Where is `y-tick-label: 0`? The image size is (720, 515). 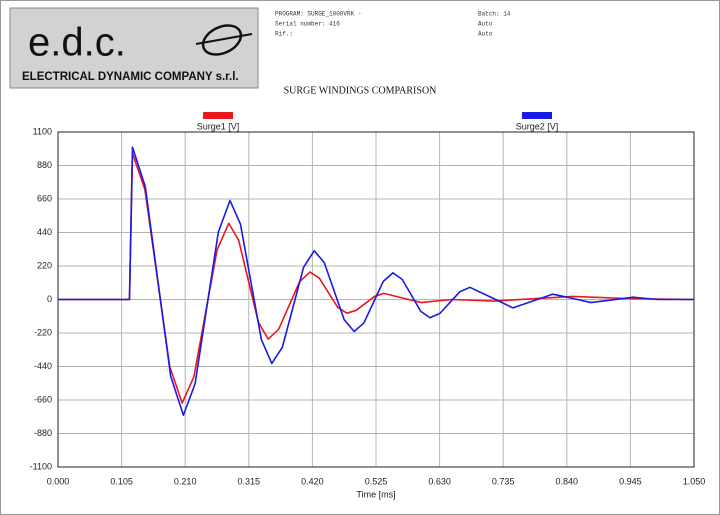
y-tick-label: 0 is located at coordinates (49, 299).